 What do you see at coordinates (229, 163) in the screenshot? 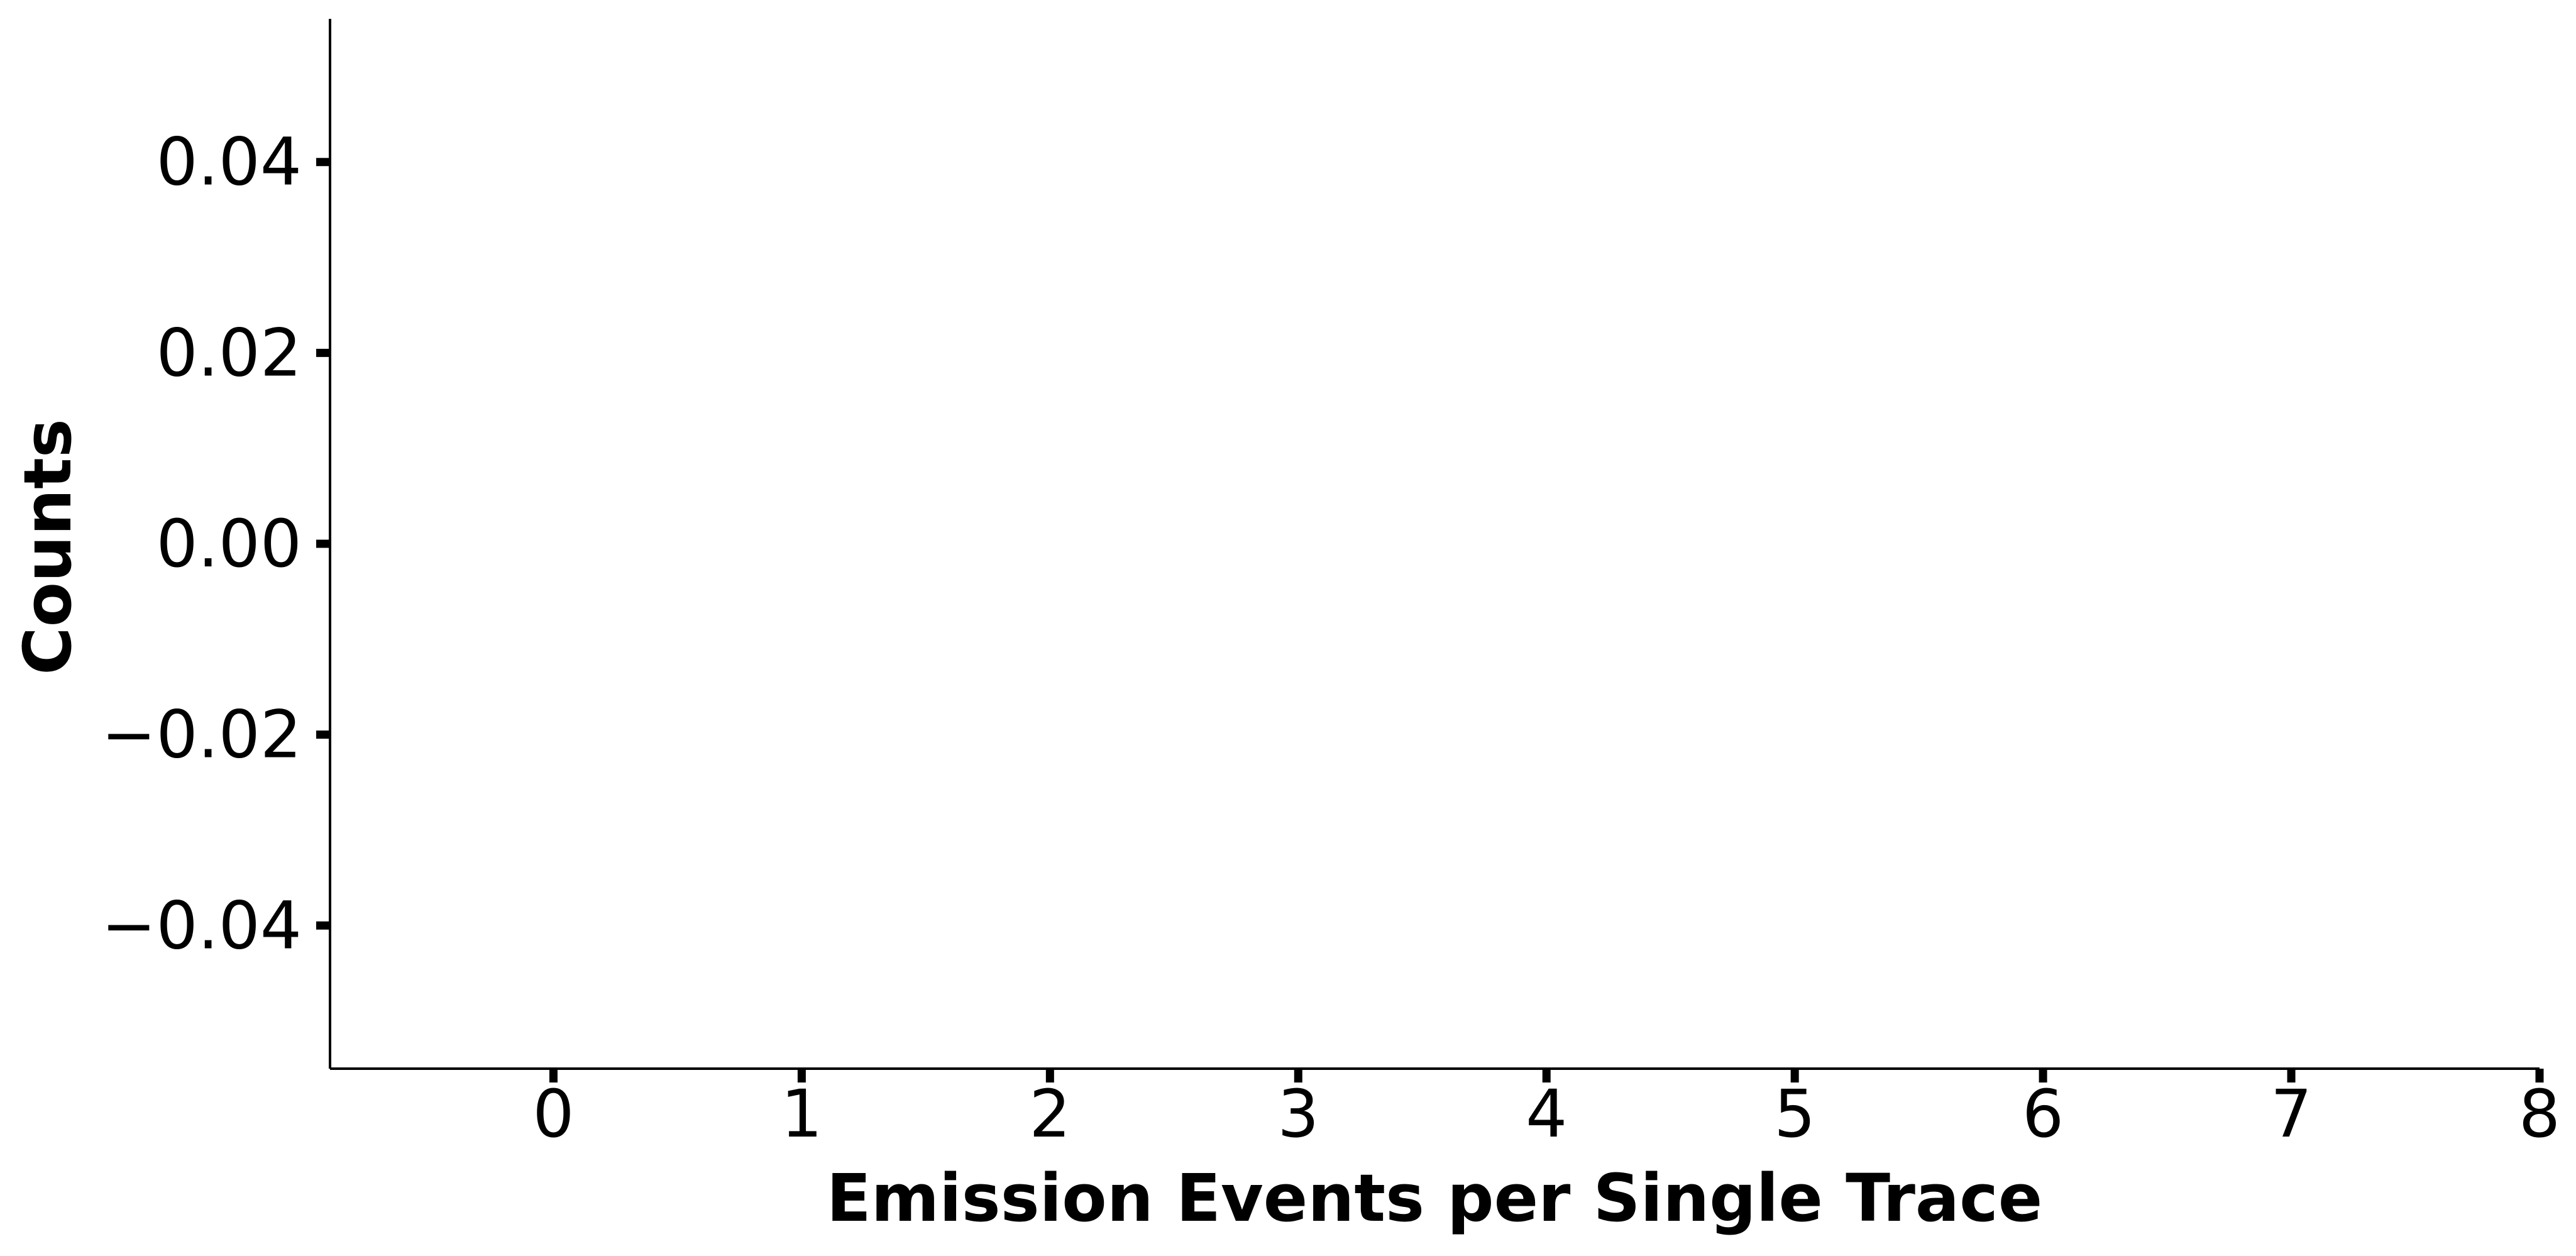
I see `y-tick-label: 0.04` at bounding box center [229, 163].